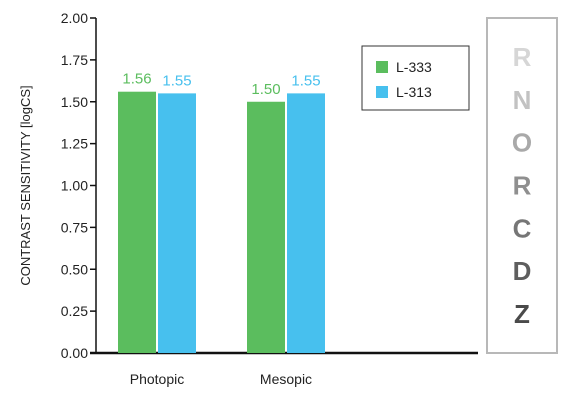 This screenshot has width=562, height=395. I want to click on data-labels-layer: 1.56 1.55 1.50 1.55, so click(221, 84).